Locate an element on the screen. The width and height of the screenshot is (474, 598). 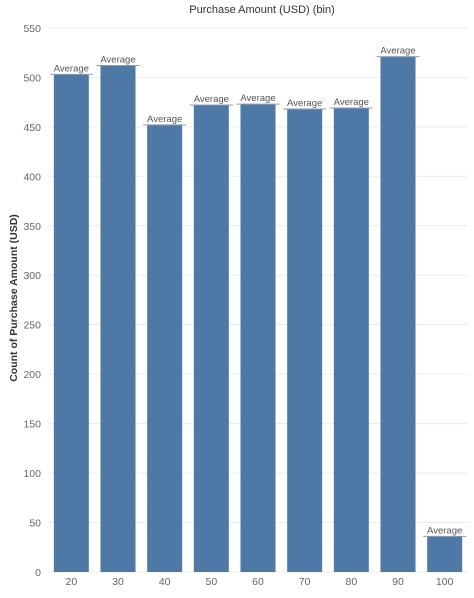
average-label-80: Average is located at coordinates (351, 102).